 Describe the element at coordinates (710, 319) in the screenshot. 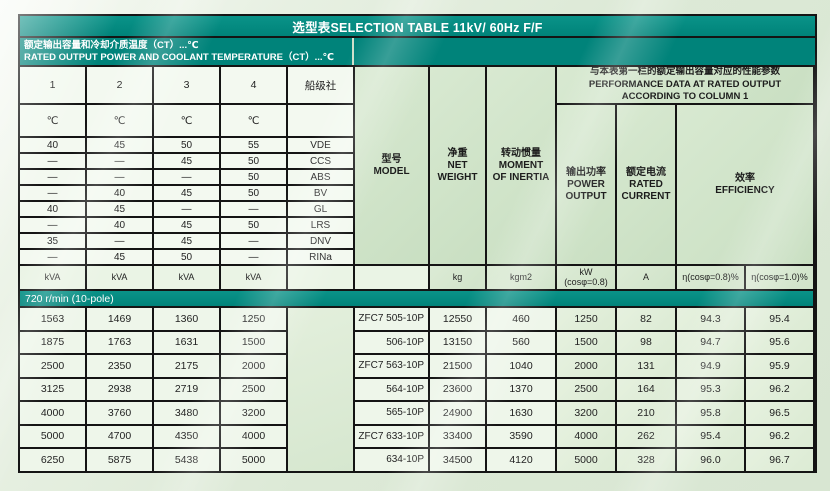

I see `efficiency-08-cell: 94.3` at that location.